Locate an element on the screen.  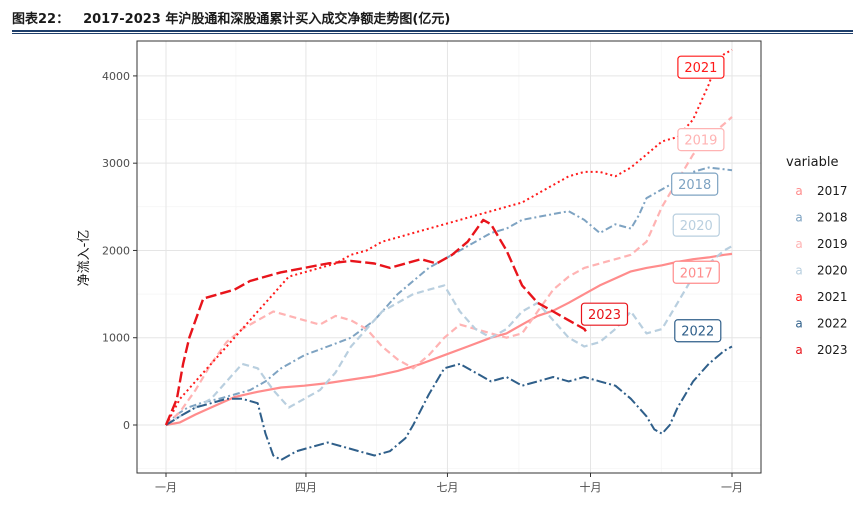
legend-item-2018: a 2018 is located at coordinates (821, 218).